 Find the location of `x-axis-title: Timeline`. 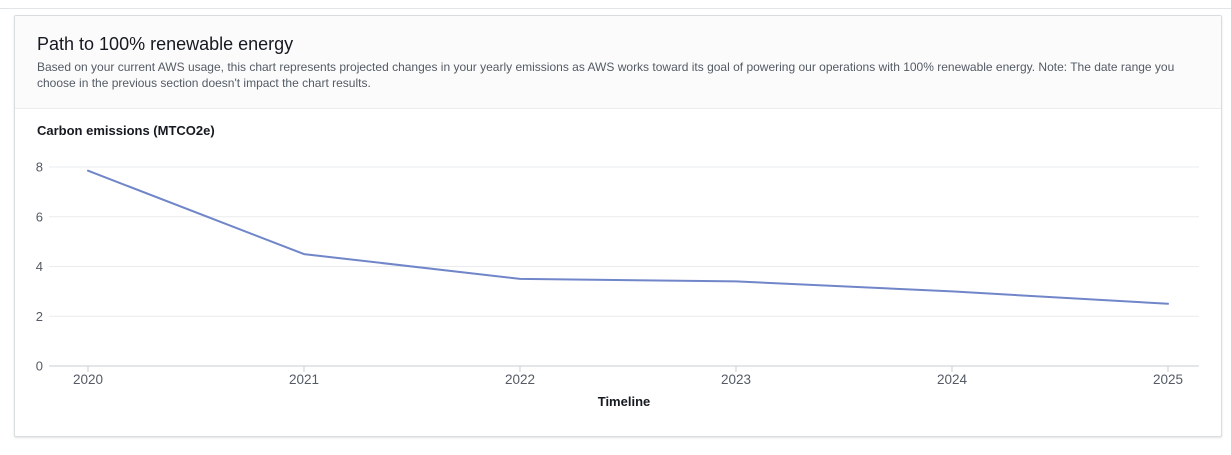

x-axis-title: Timeline is located at coordinates (624, 401).